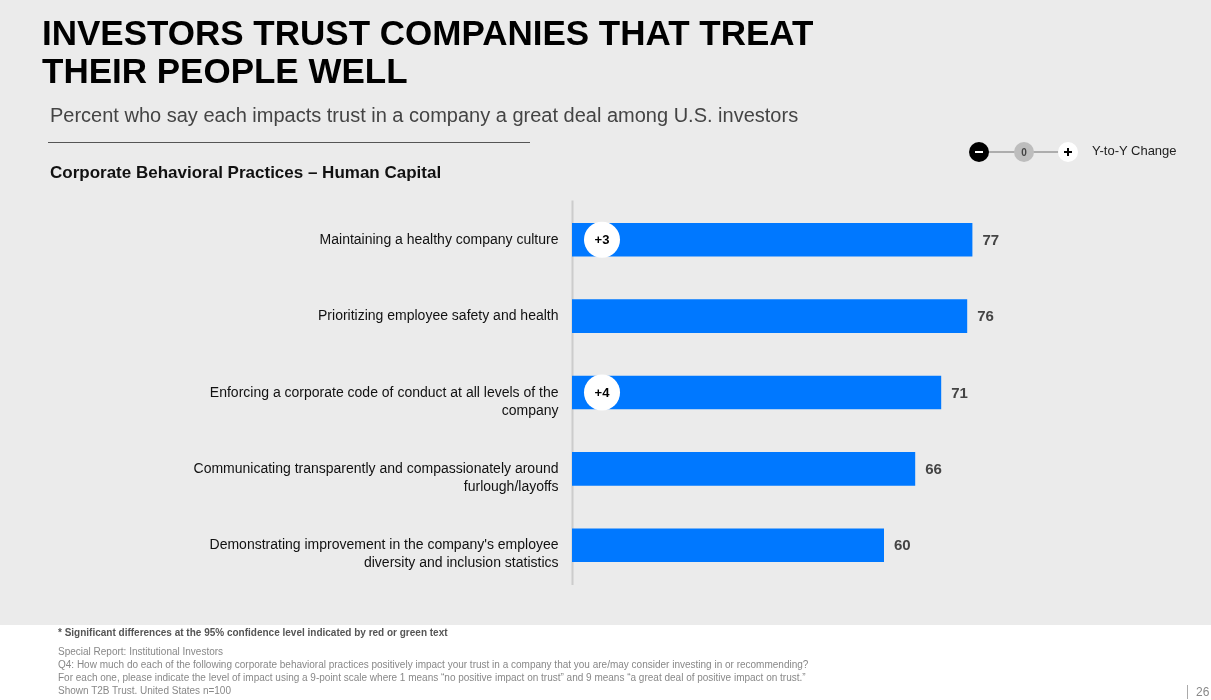  I want to click on text: For each one, please indicate the level of impact using a 9-point scale where 1 means “no positive impact on trust” and 9 means “a great deal of positive impact on trust.”, so click(432, 677).